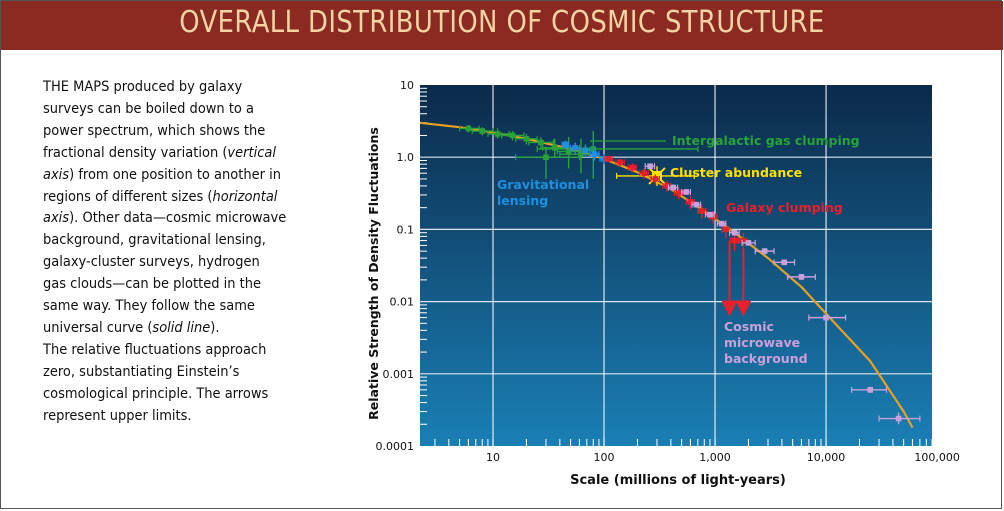 This screenshot has width=1004, height=511. I want to click on caption-line: cosmological principle. The arrows, so click(156, 393).